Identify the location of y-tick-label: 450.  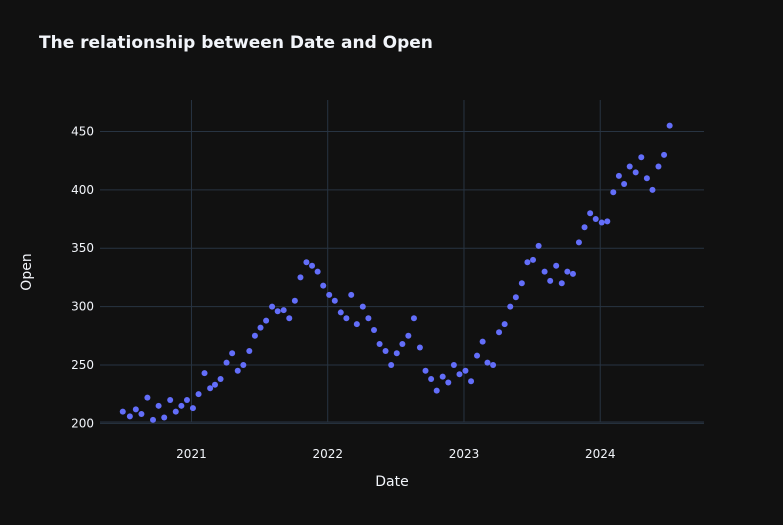
(82, 132).